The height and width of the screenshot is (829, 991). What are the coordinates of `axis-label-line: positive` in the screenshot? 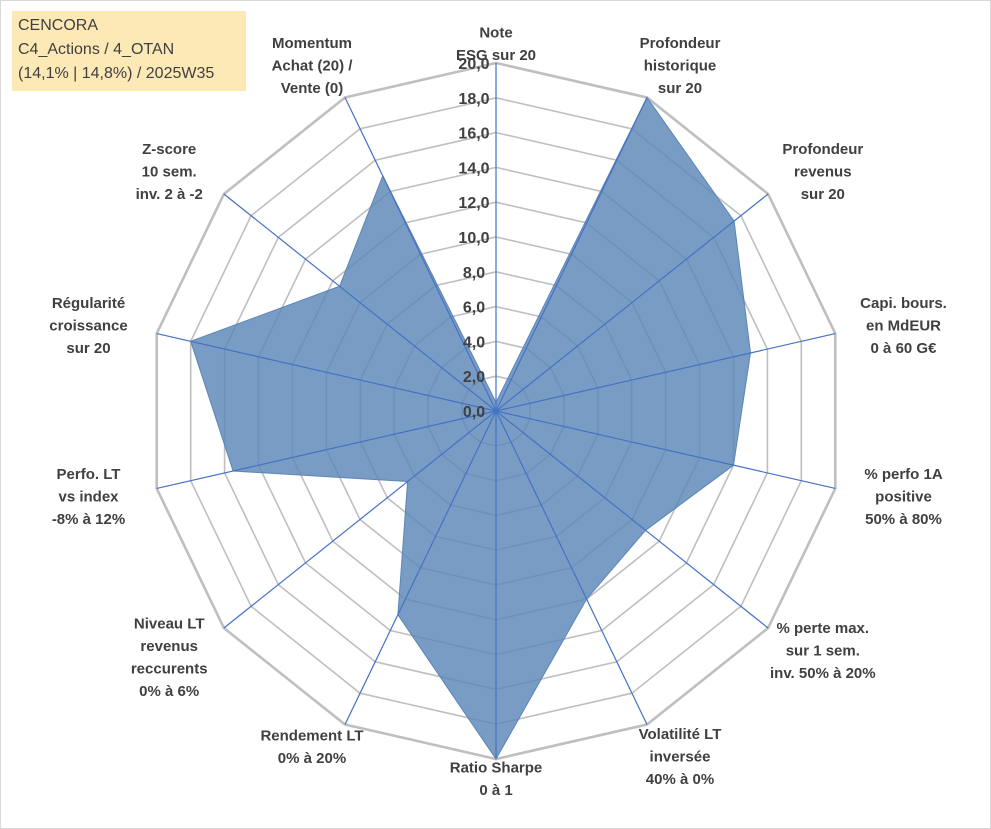 It's located at (903, 496).